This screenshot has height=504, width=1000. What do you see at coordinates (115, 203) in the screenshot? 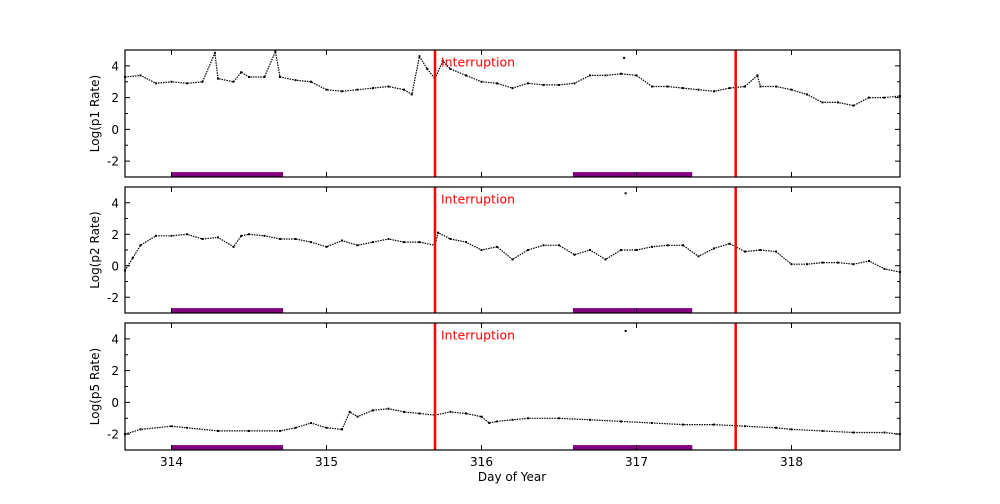
I see `y-tick-label: 4` at bounding box center [115, 203].